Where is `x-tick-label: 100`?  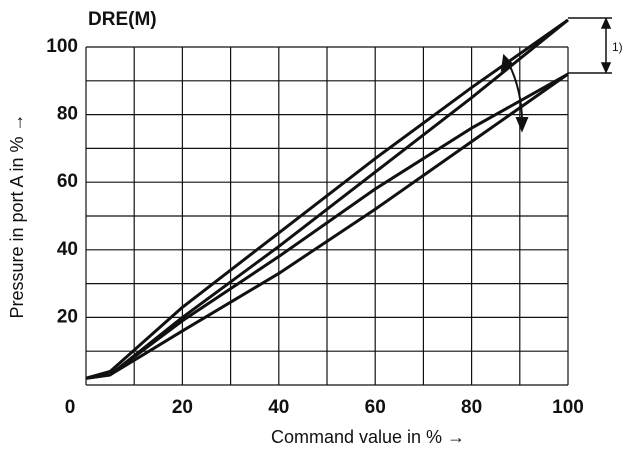
x-tick-label: 100 is located at coordinates (568, 407).